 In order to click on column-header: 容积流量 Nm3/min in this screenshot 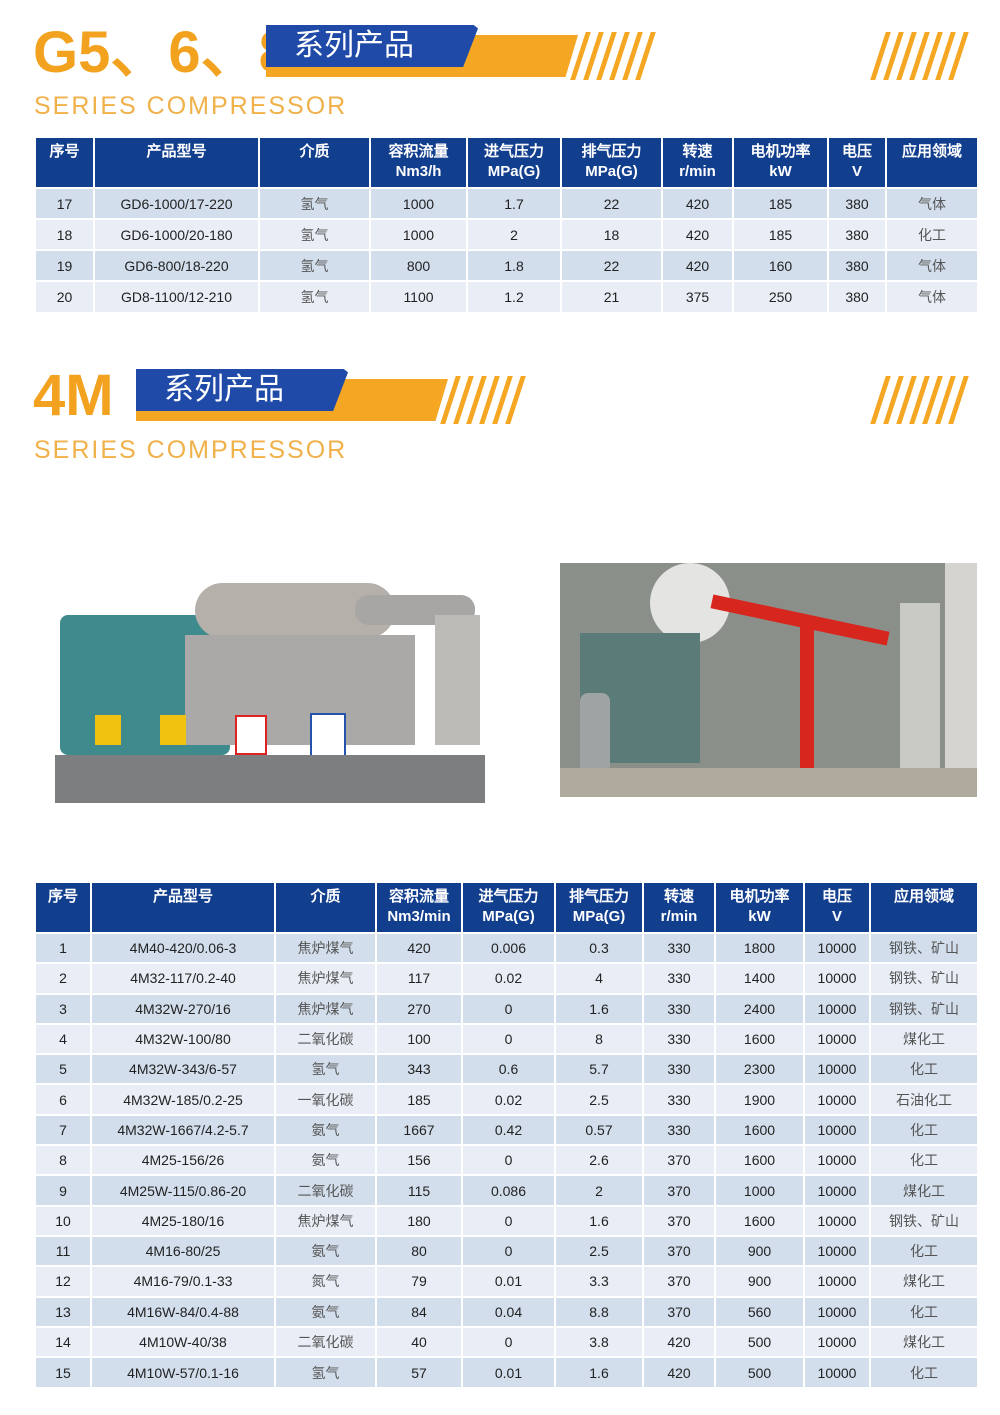, I will do `click(419, 908)`.